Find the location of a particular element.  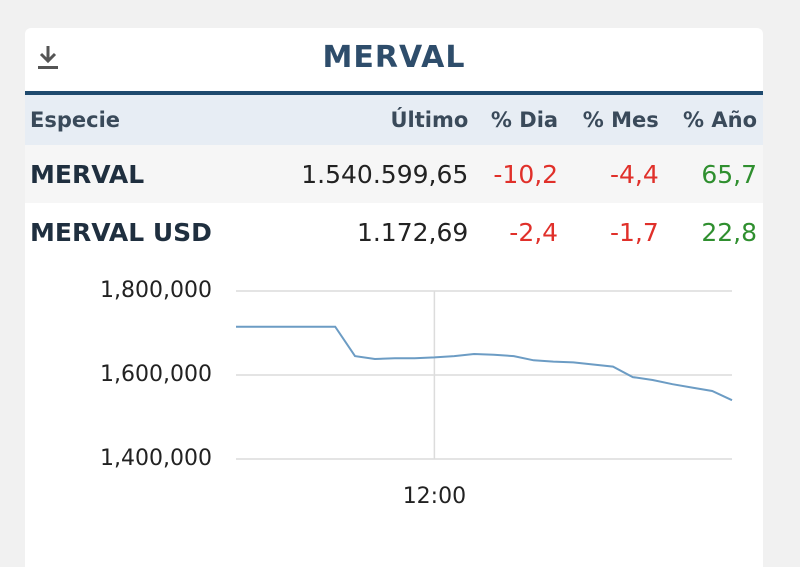

column-header: % Dia is located at coordinates (519, 120).